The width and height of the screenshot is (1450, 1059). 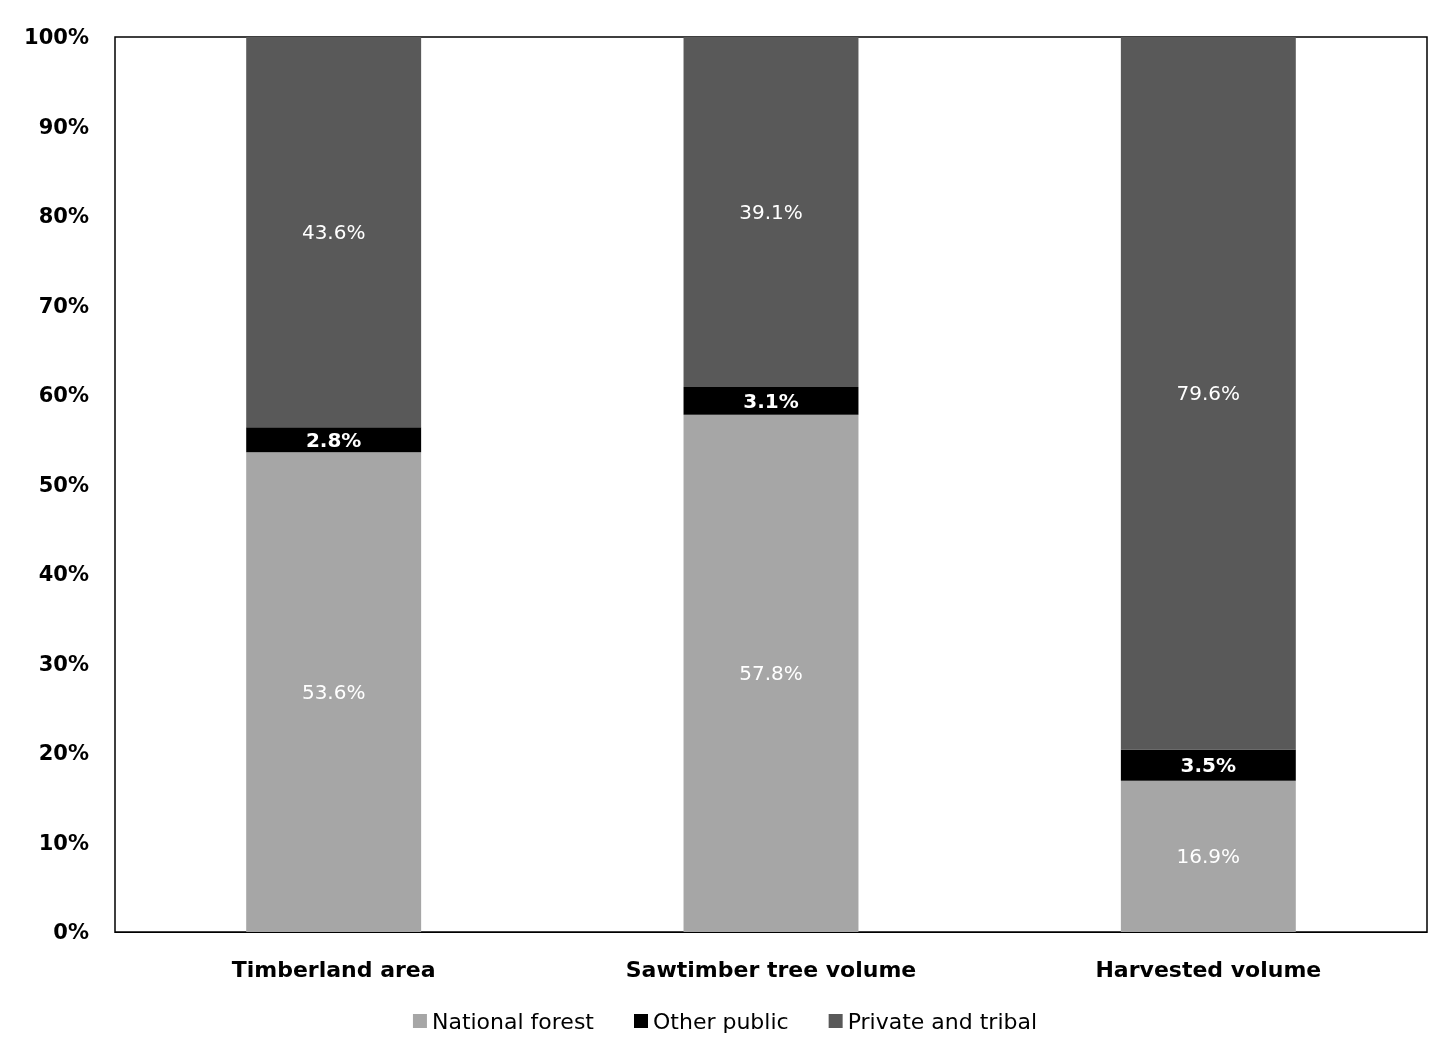 What do you see at coordinates (720, 1021) in the screenshot?
I see `legend-label: Other public` at bounding box center [720, 1021].